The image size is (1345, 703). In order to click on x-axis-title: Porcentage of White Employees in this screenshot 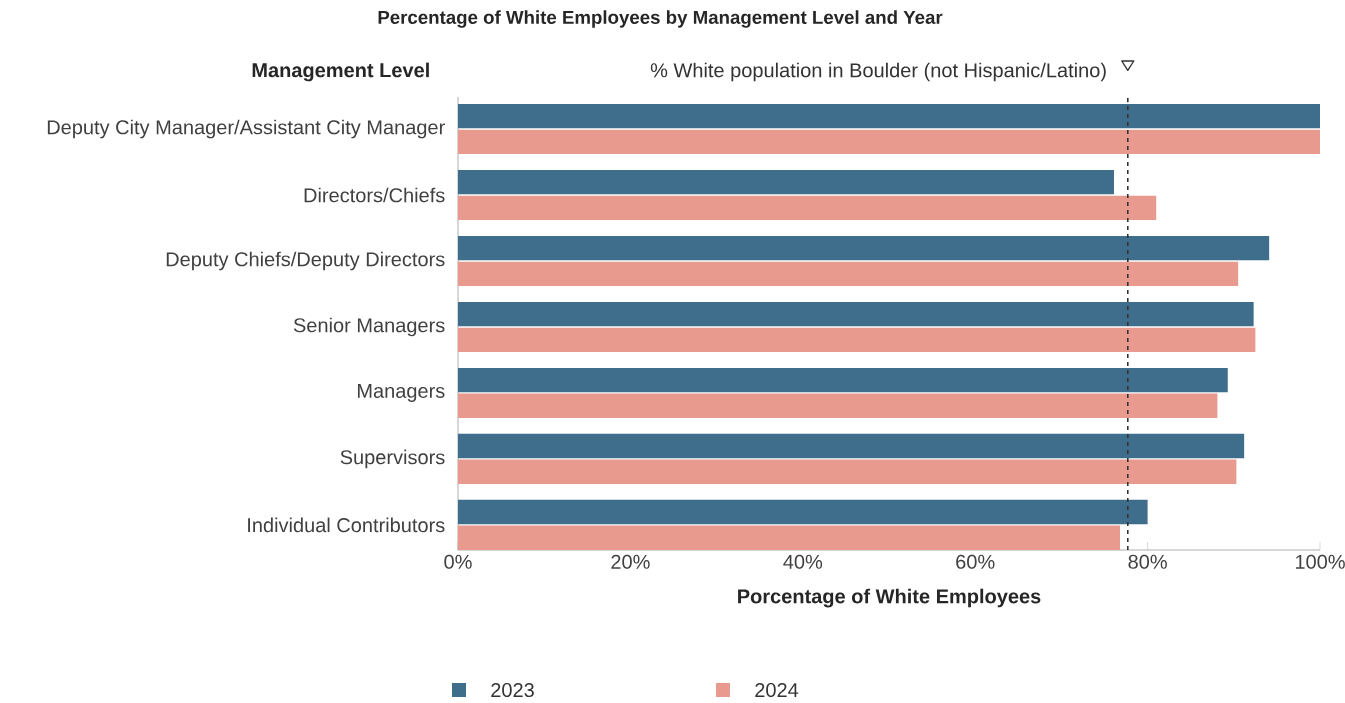, I will do `click(889, 598)`.